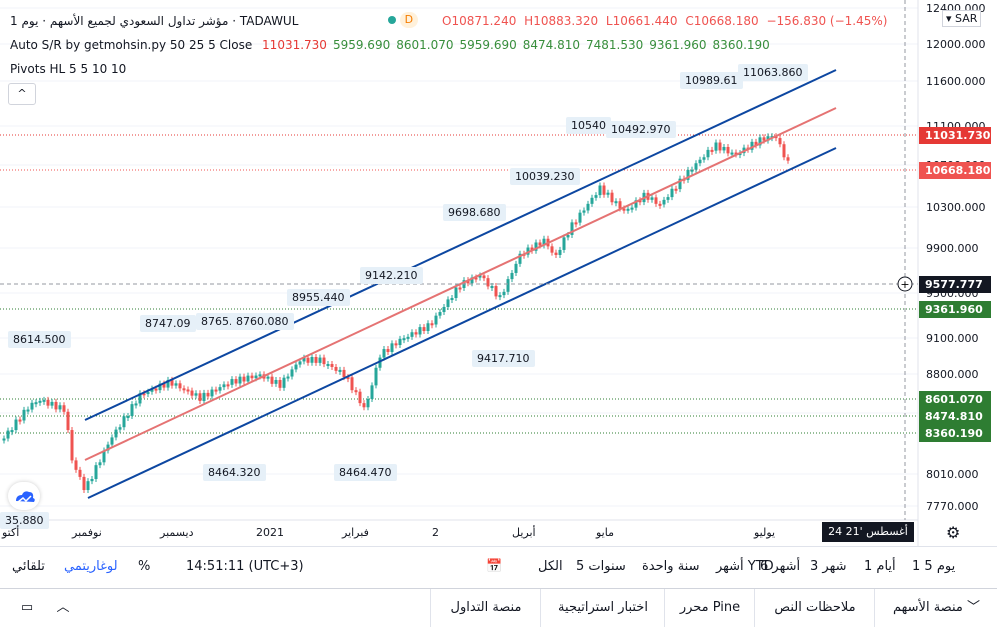 The image size is (997, 627). What do you see at coordinates (131, 45) in the screenshot?
I see `indicator-name: Auto S/R by getmohsin.py 50 25 5 Close` at bounding box center [131, 45].